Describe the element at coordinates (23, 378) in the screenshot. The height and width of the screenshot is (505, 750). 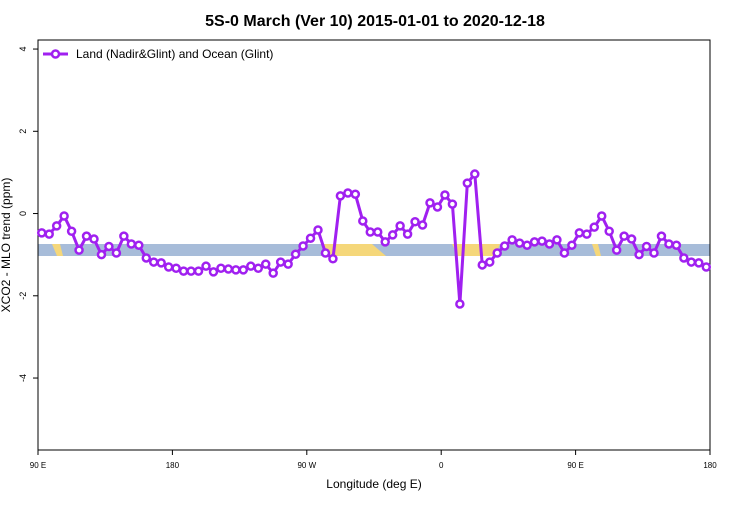
I see `y-tick-label: -4` at that location.